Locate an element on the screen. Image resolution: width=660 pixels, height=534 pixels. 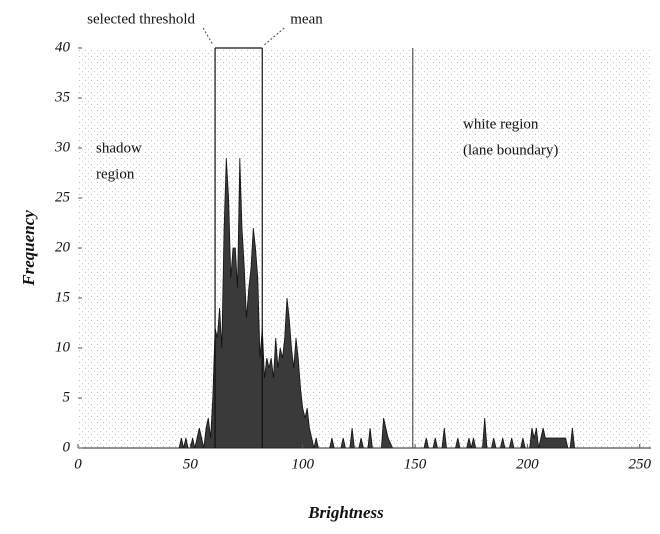
x-tick-label: 250 is located at coordinates (640, 464).